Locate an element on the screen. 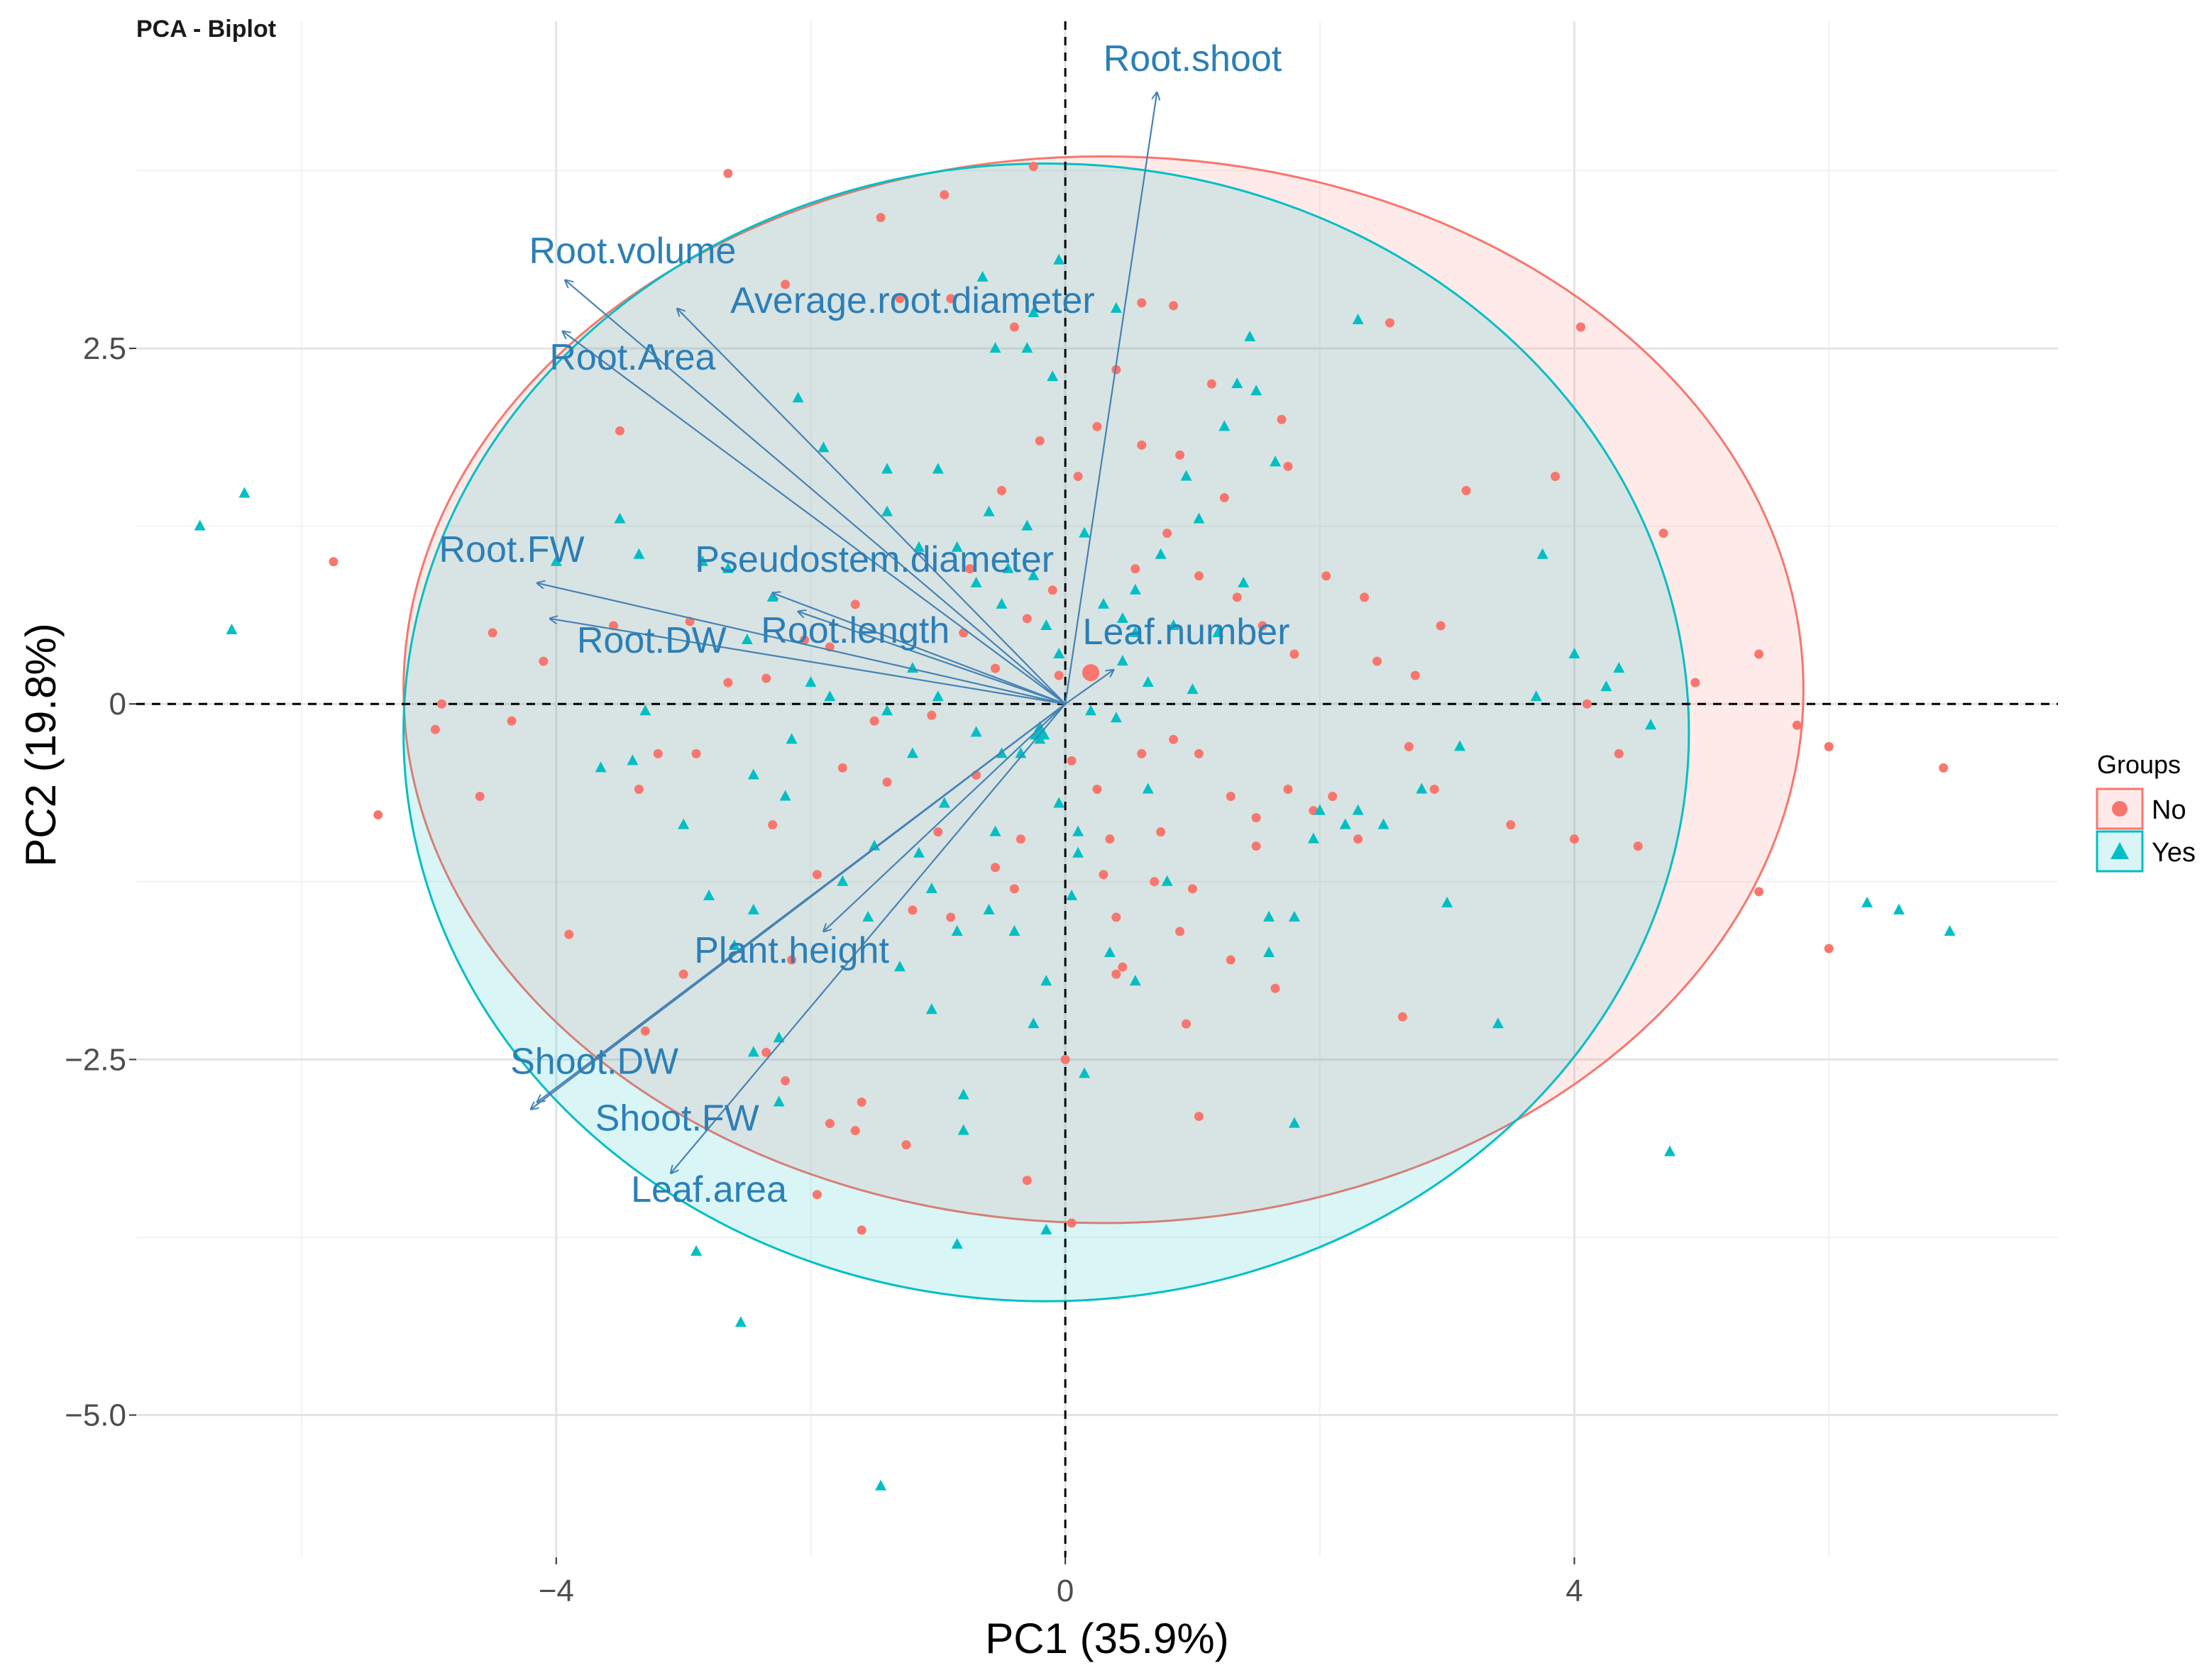 The width and height of the screenshot is (2207, 1680). variable-label-root-area: Root.Area is located at coordinates (632, 357).